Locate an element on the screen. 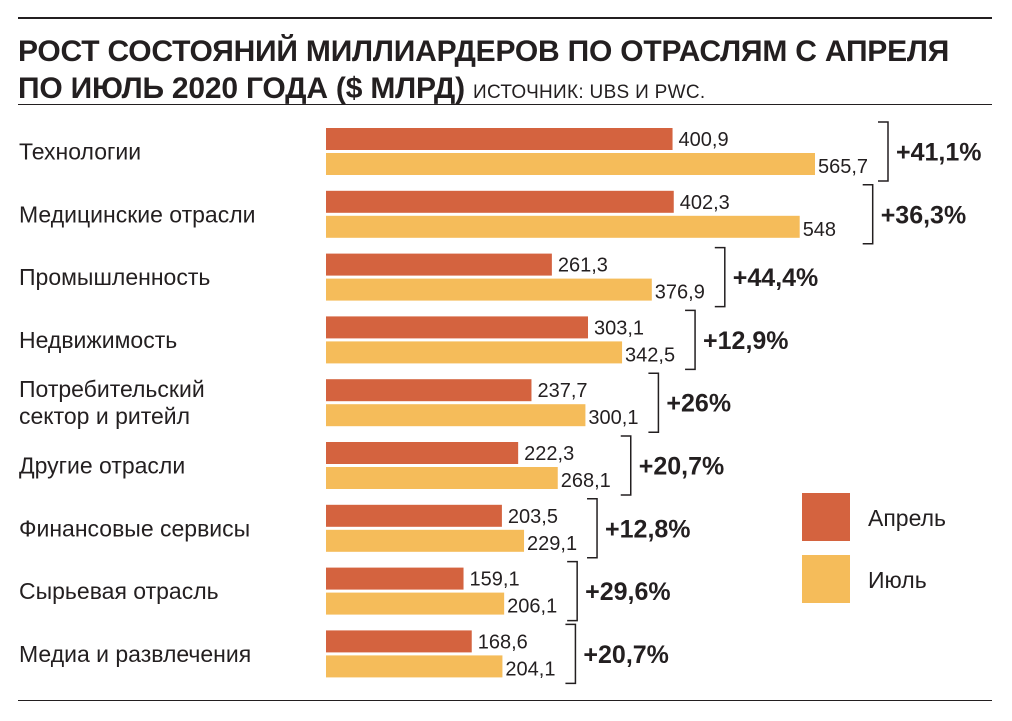 This screenshot has height=721, width=1012. value-label-april: 168,6 is located at coordinates (503, 642).